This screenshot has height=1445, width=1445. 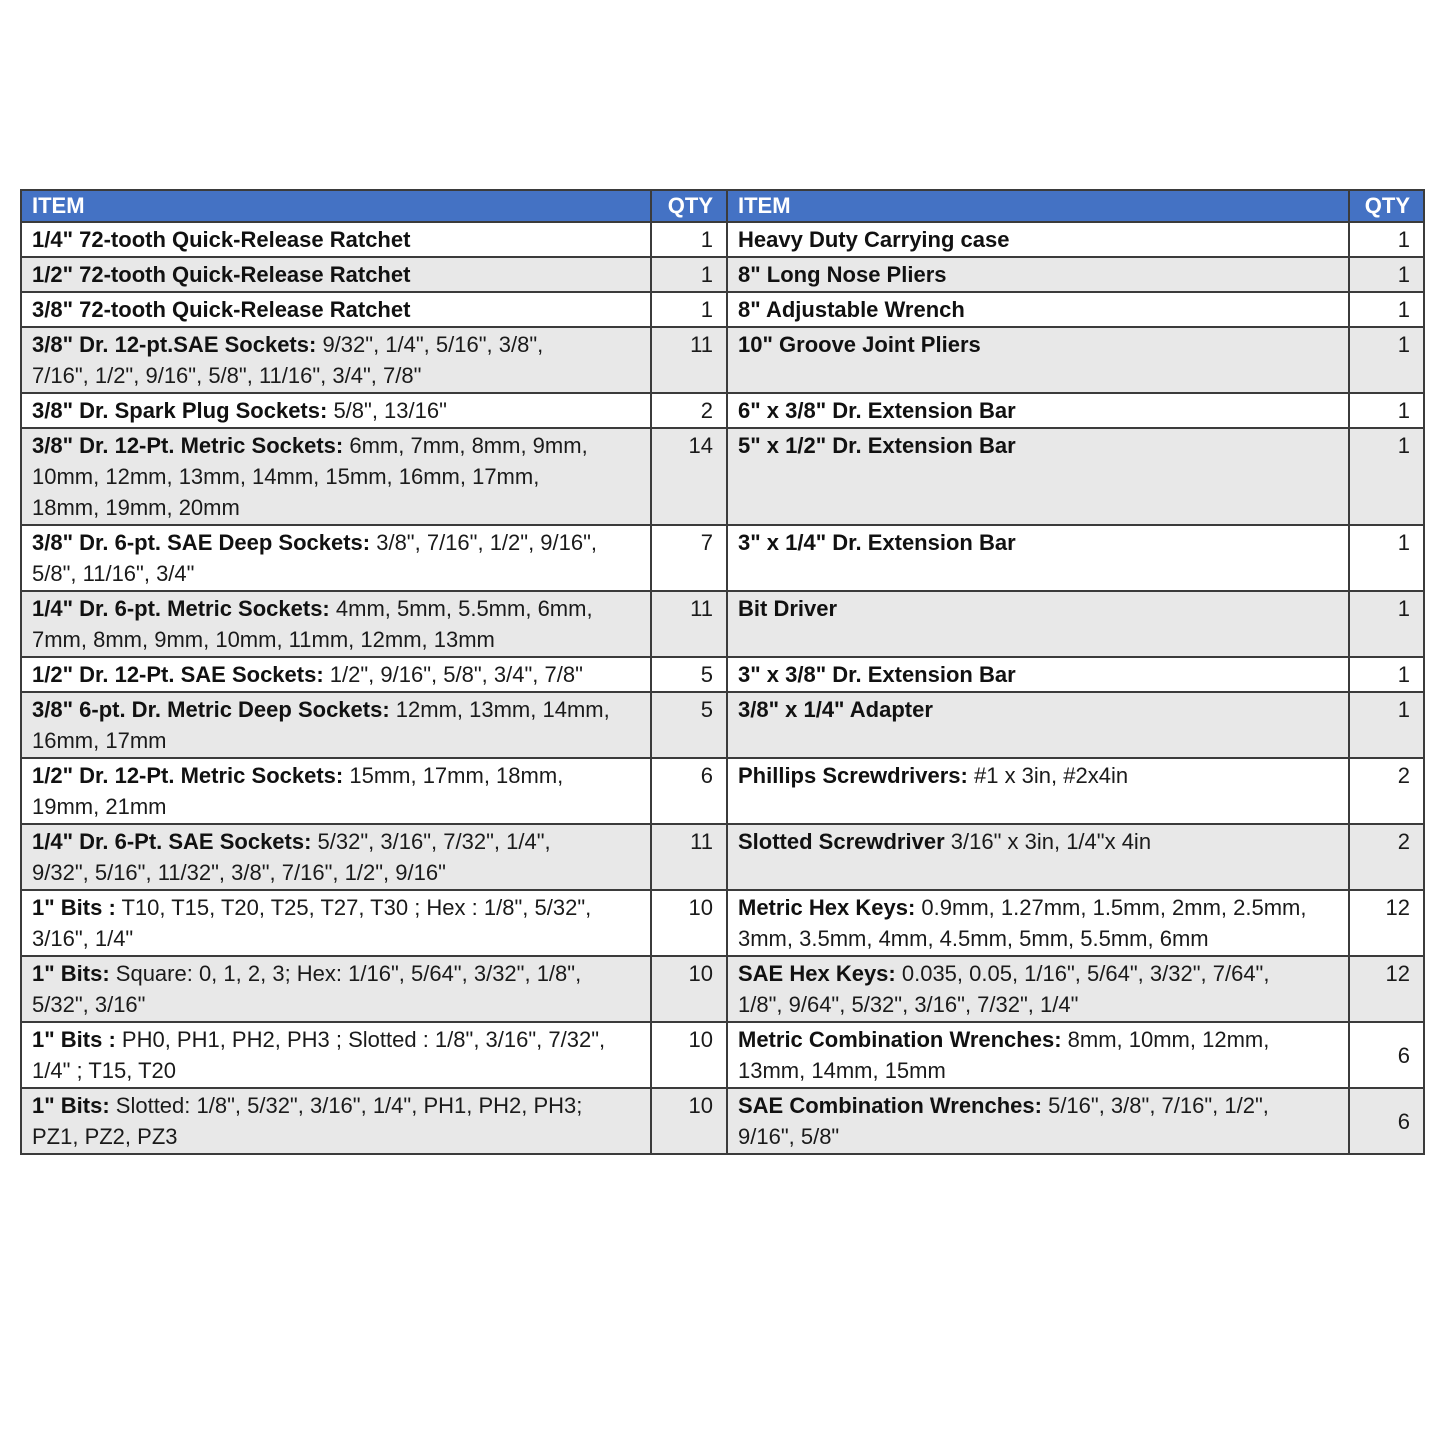 What do you see at coordinates (178, 674) in the screenshot?
I see `item-name: 1/2" Dr. 12-Pt. SAE Sockets:` at bounding box center [178, 674].